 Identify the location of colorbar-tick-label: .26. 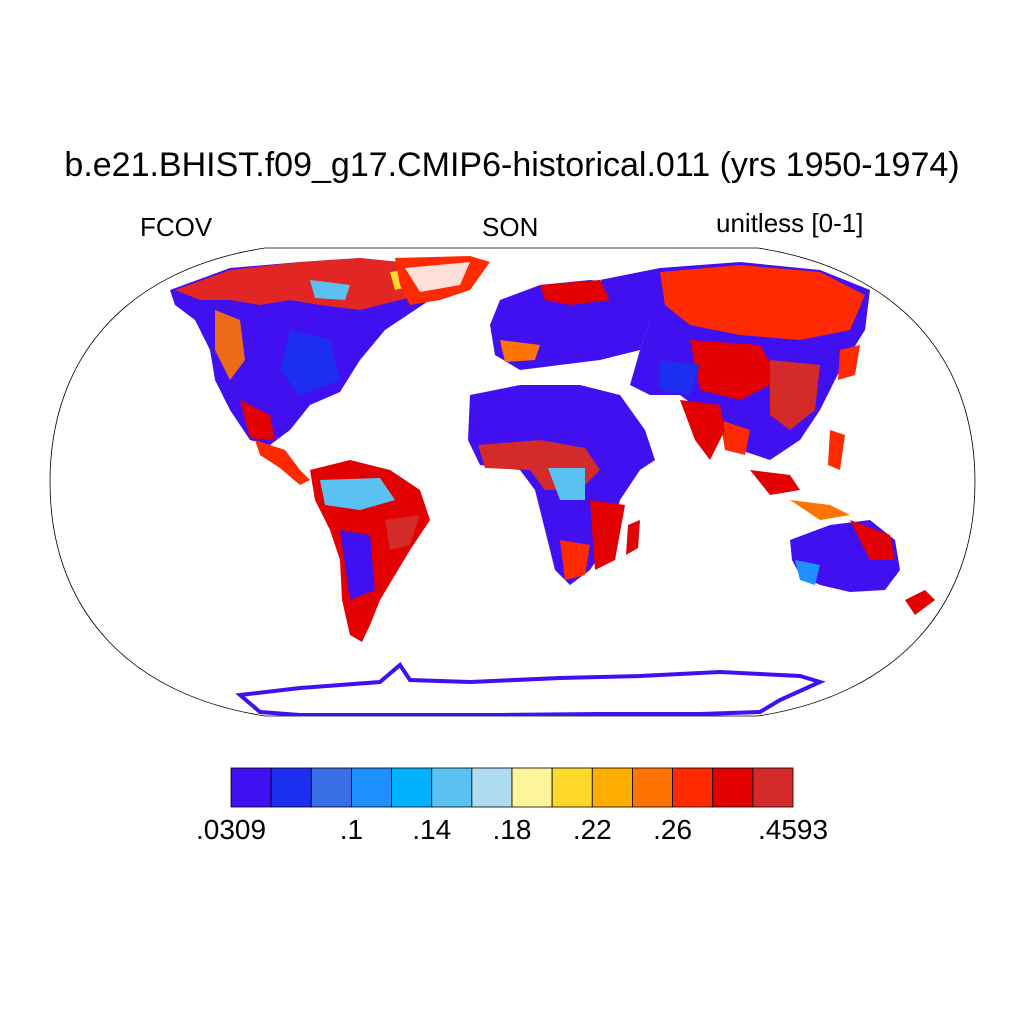
(673, 829).